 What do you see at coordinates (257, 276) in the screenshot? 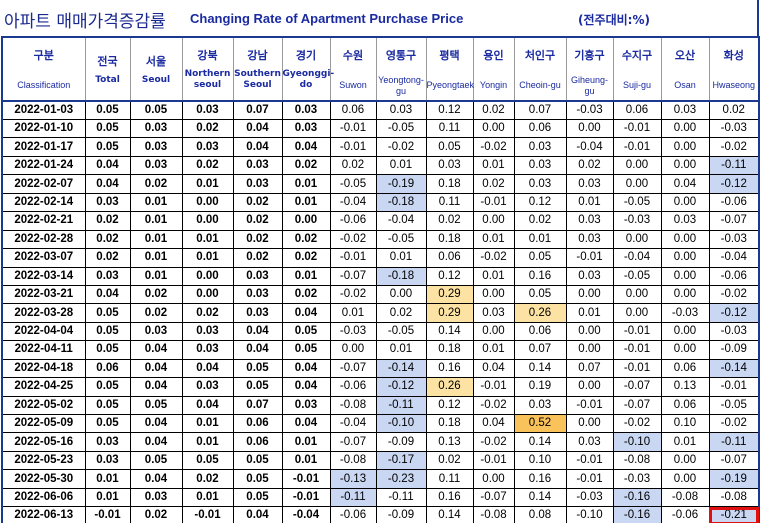
I see `cell-southern-seoul: 0.03` at bounding box center [257, 276].